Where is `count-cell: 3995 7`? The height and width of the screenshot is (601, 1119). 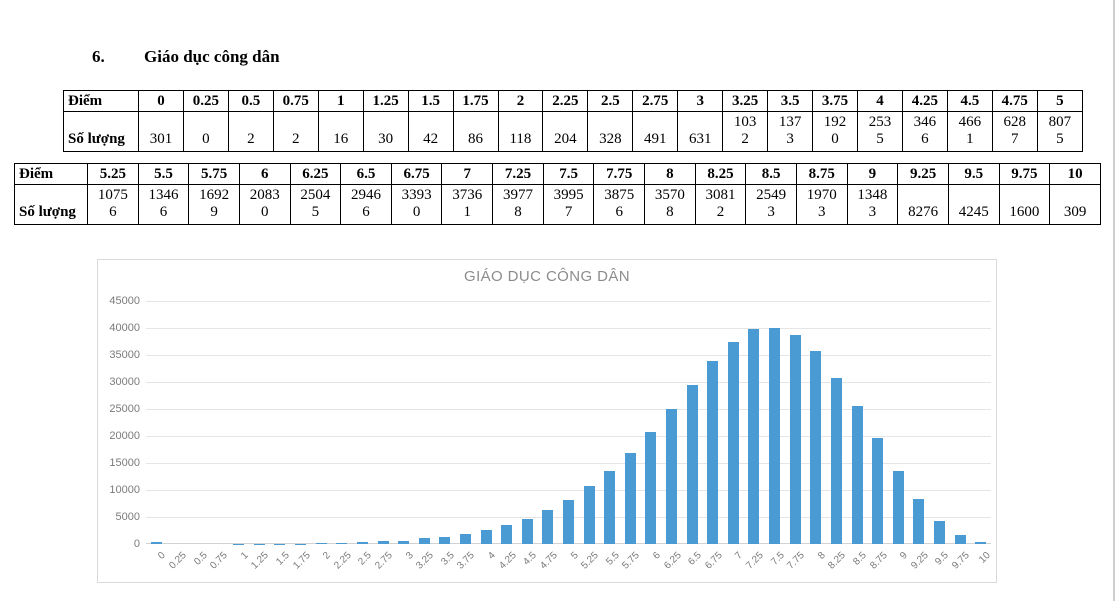
count-cell: 3995 7 is located at coordinates (568, 204).